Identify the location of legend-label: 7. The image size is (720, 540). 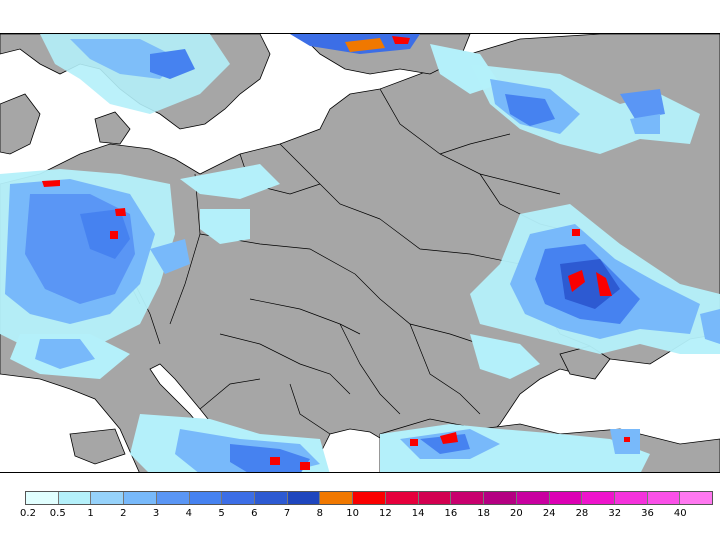
(287, 513).